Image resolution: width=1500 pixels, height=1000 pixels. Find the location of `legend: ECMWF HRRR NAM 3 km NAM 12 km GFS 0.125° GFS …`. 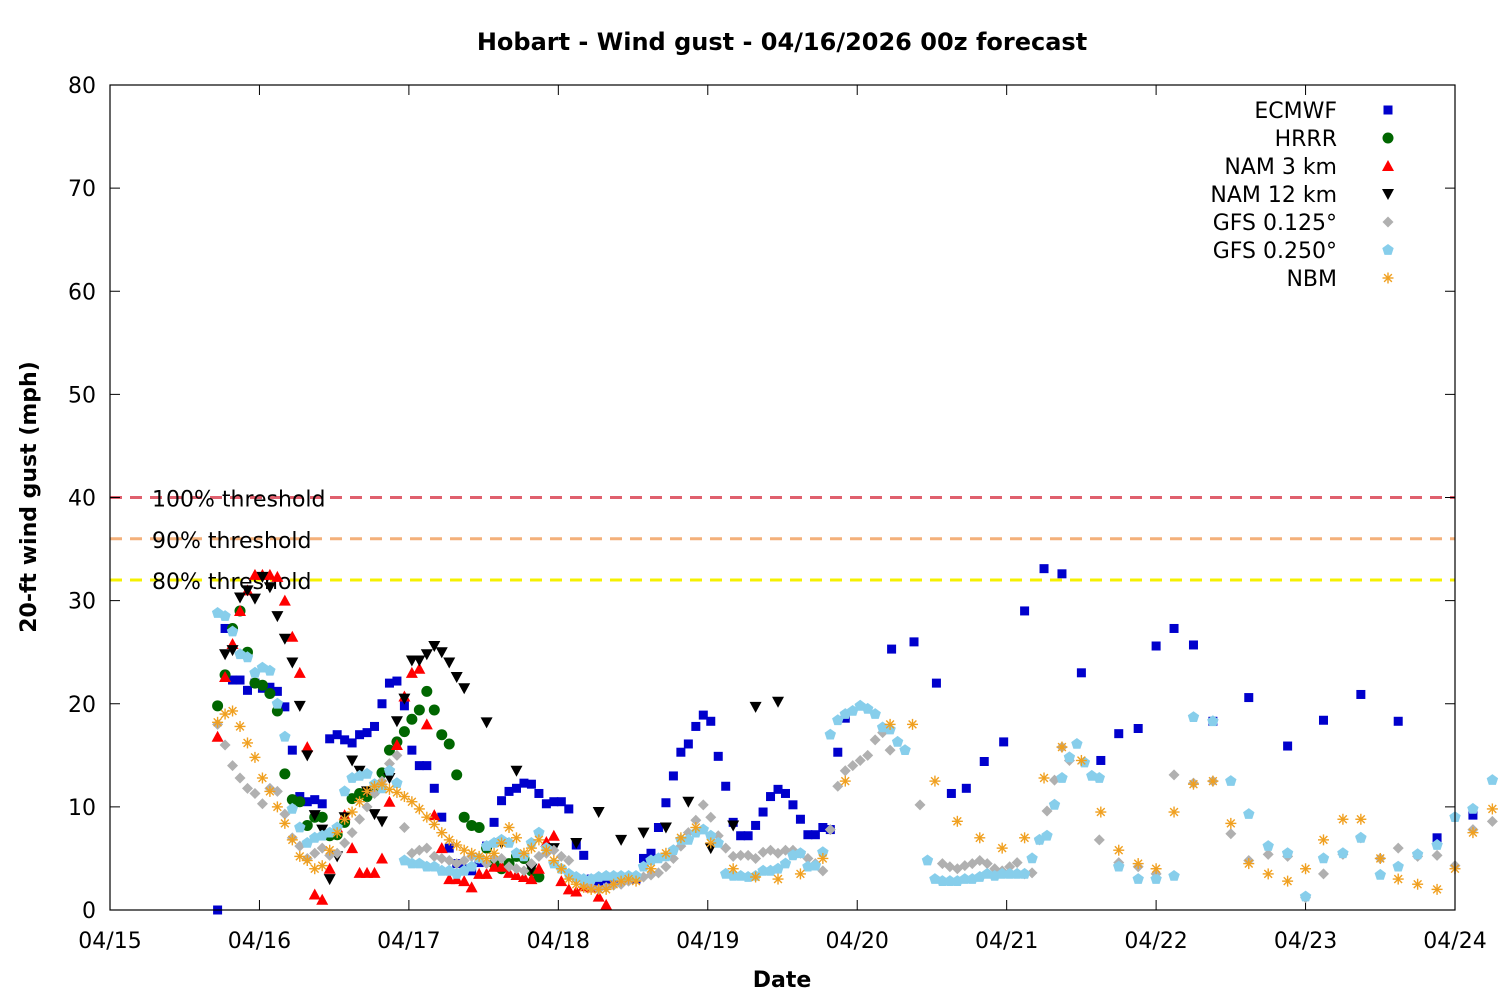

legend: ECMWF HRRR NAM 3 km NAM 12 km GFS 0.125° GFS … is located at coordinates (1302, 195).